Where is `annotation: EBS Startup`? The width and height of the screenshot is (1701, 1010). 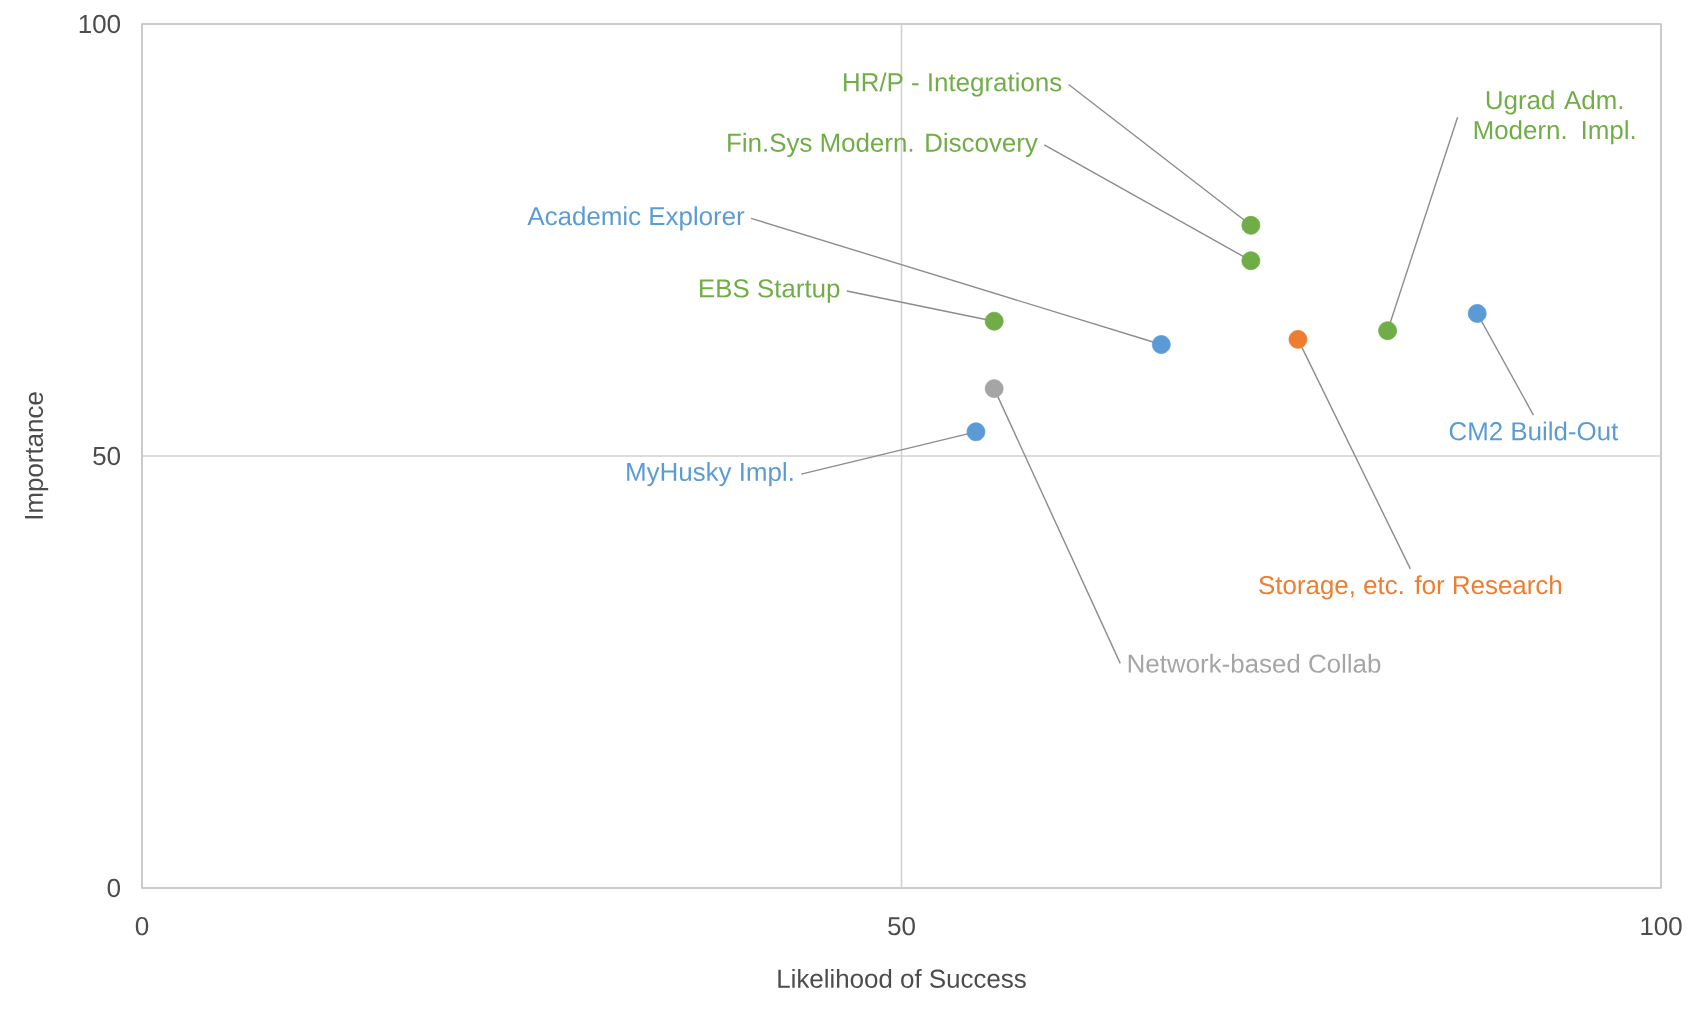 annotation: EBS Startup is located at coordinates (770, 291).